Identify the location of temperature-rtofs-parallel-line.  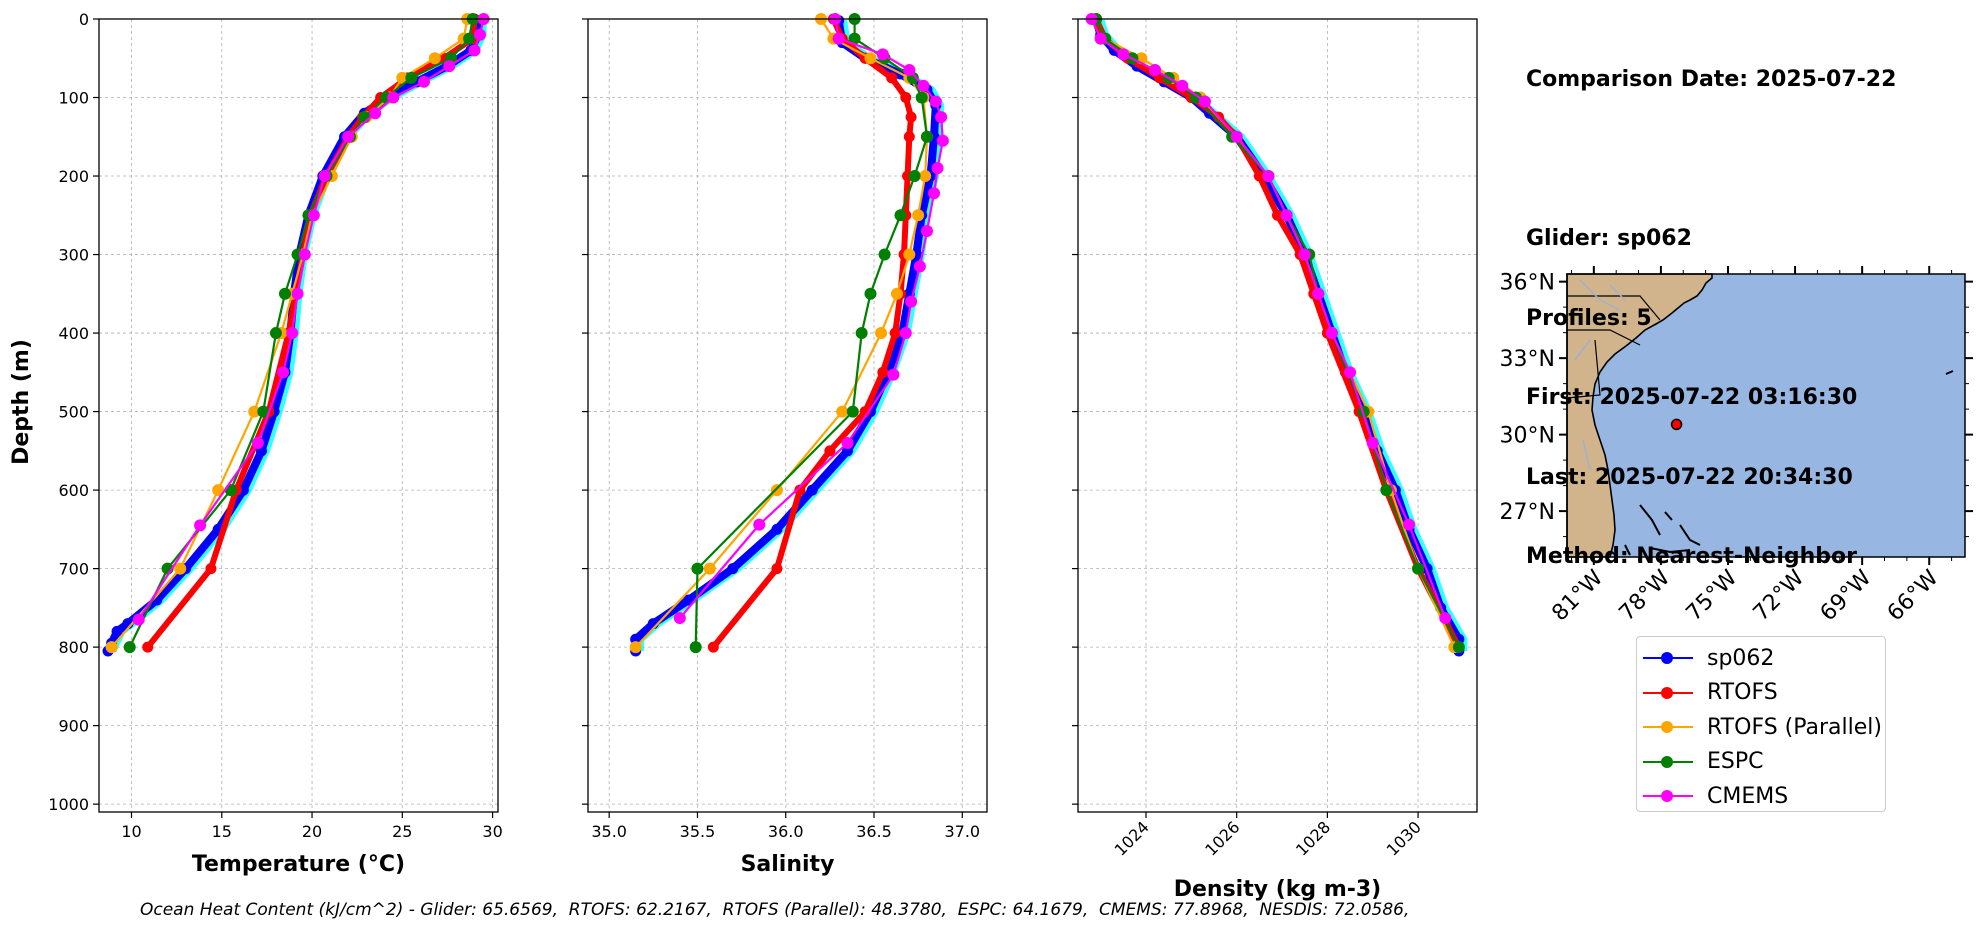
(289, 333).